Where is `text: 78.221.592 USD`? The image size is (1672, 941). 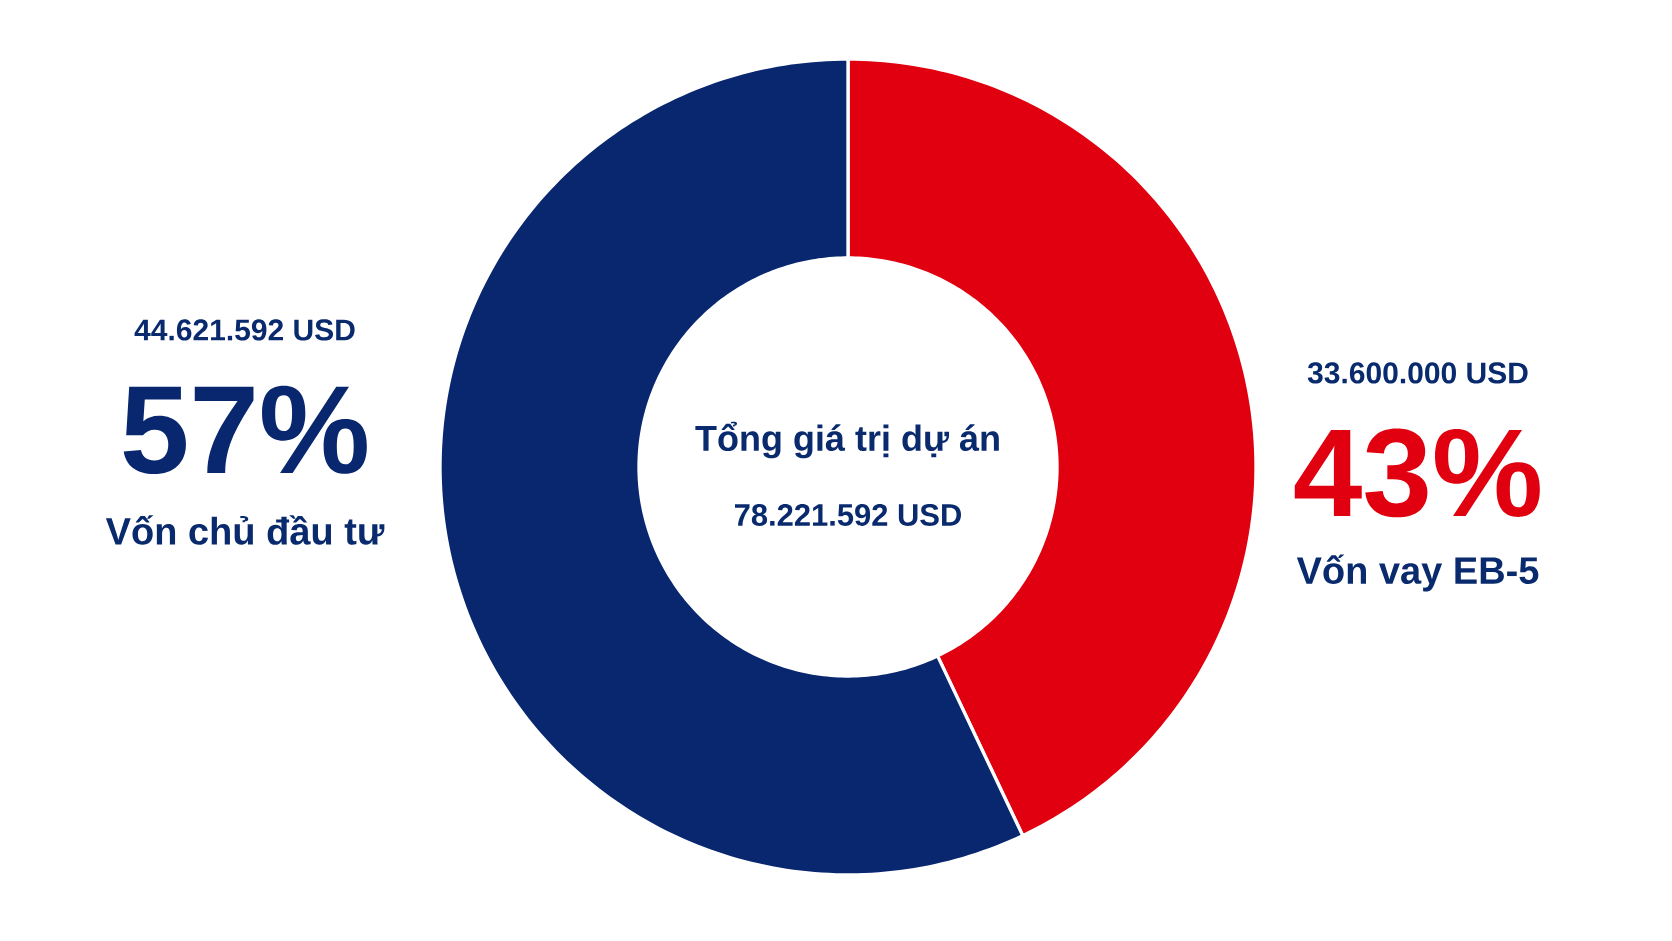
text: 78.221.592 USD is located at coordinates (848, 515).